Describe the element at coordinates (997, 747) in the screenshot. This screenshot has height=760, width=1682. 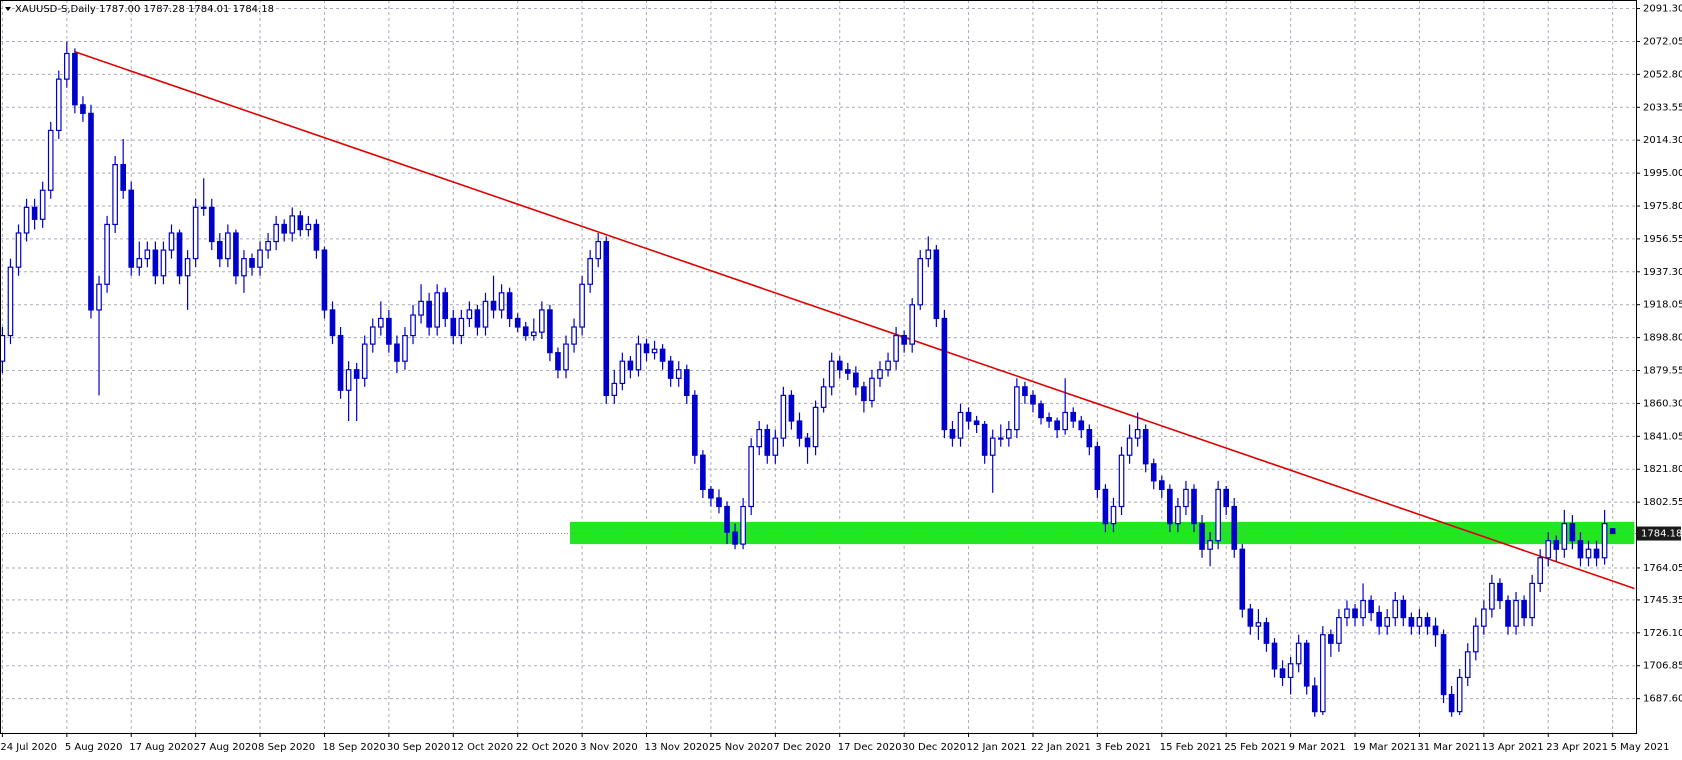
I see `x-tick-label: 12 Jan 2021` at that location.